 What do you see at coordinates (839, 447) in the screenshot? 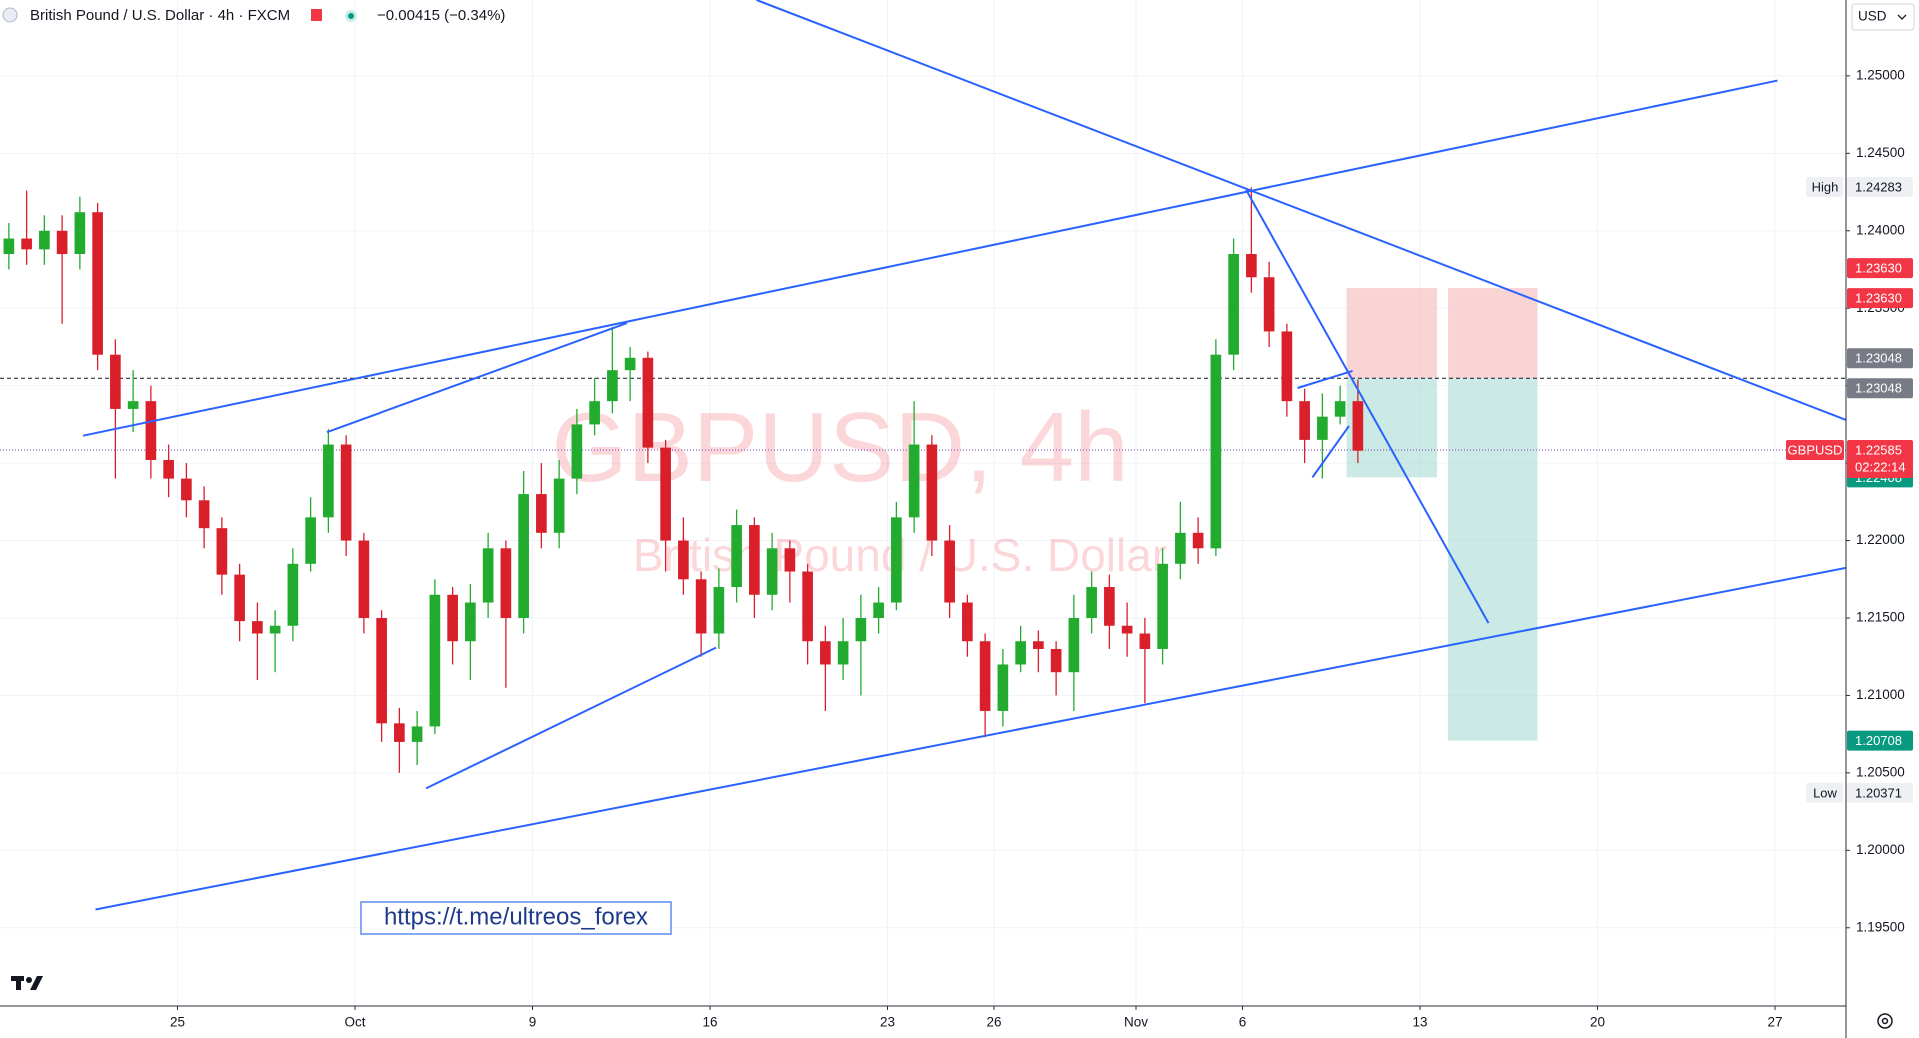
I see `watermark-title: GBPUSD, 4h` at bounding box center [839, 447].